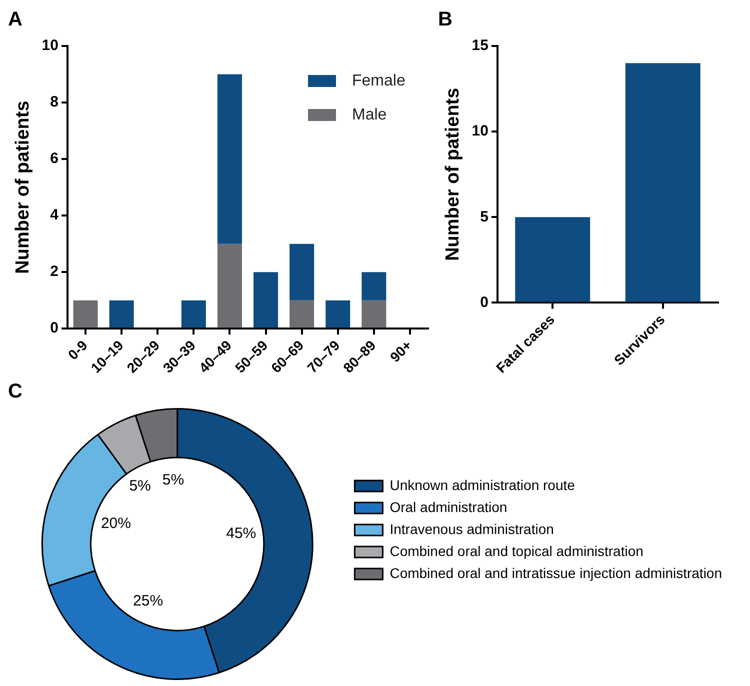  What do you see at coordinates (484, 217) in the screenshot?
I see `y-tick-label: 5` at bounding box center [484, 217].